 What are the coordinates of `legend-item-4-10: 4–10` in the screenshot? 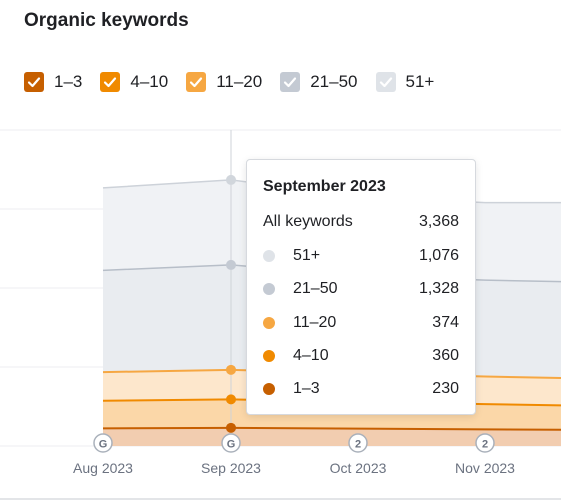 It's located at (134, 82).